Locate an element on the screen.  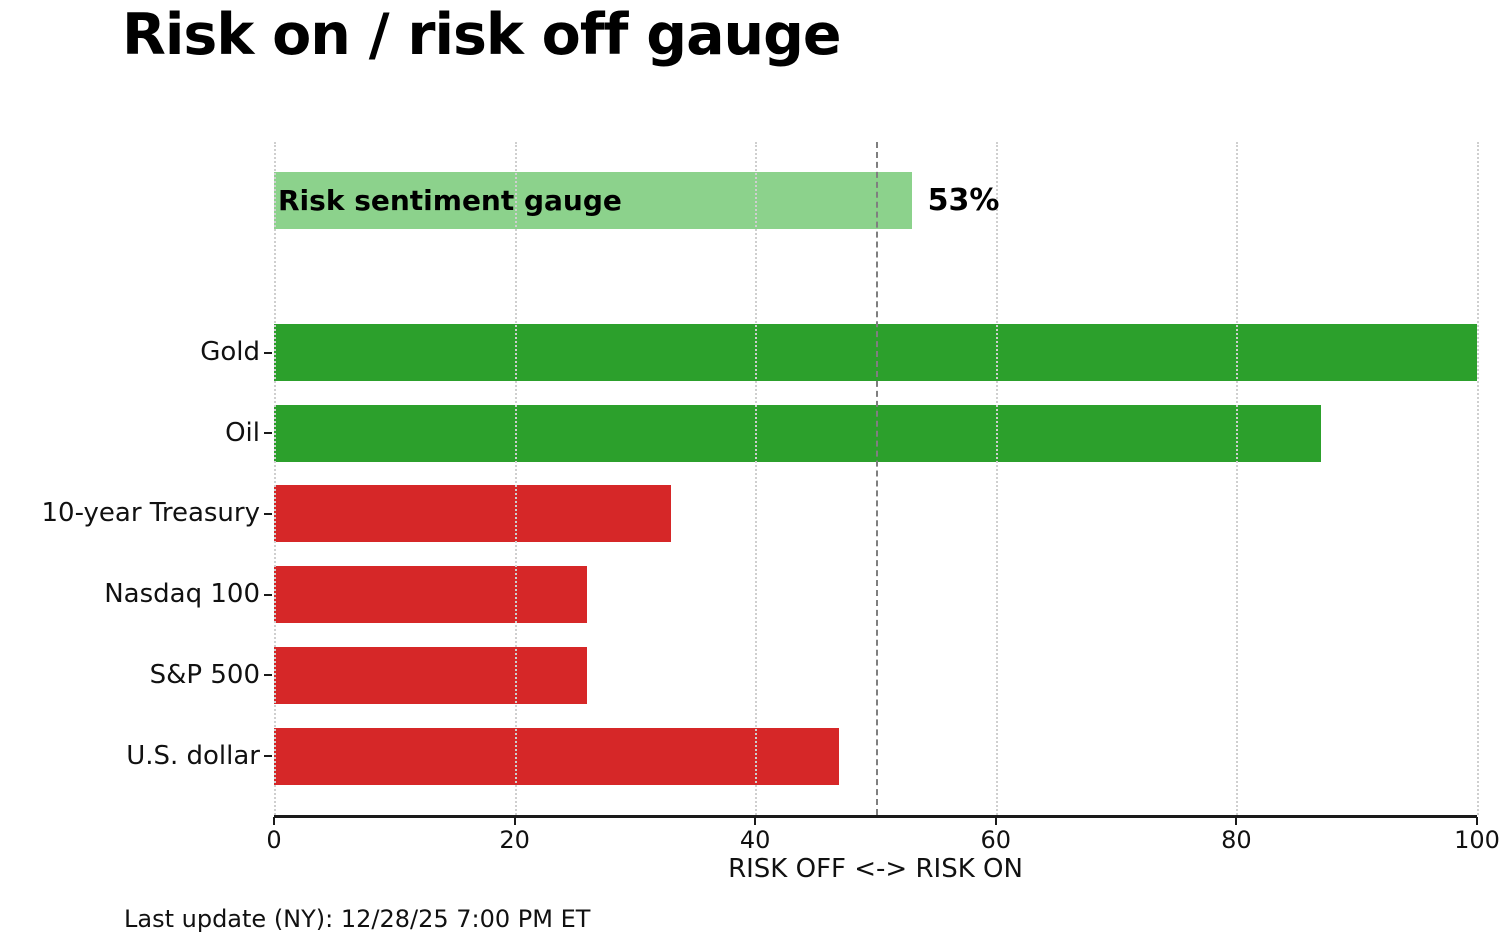
x-axis-spine is located at coordinates (875, 816).